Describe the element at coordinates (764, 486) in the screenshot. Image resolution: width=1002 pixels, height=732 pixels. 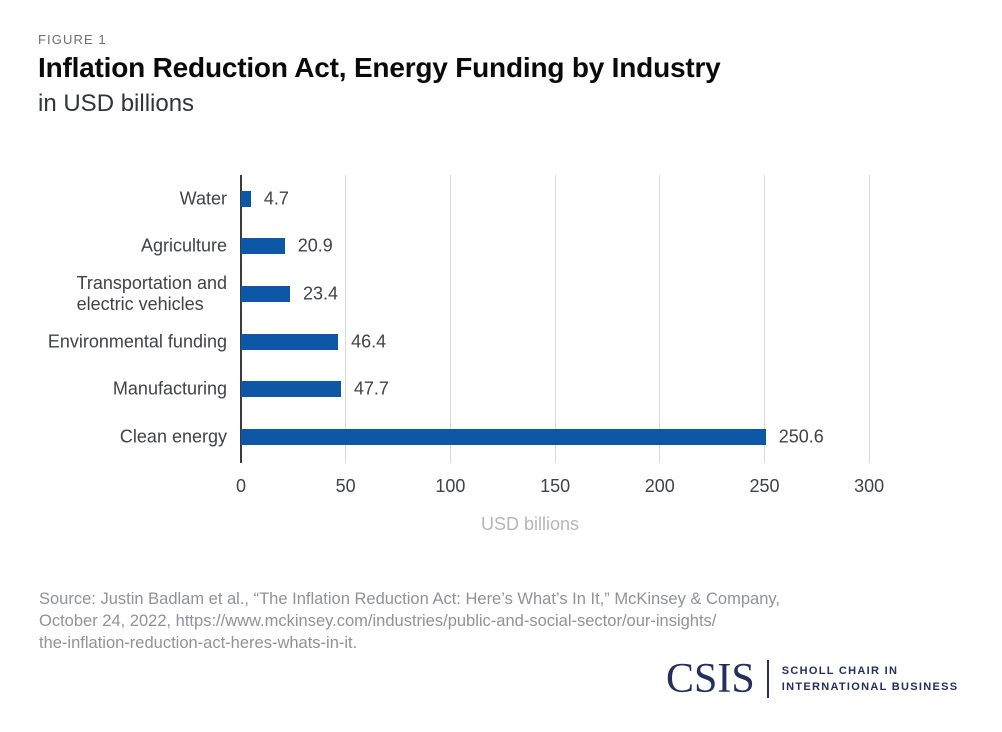
I see `x-tick-label: 250` at that location.